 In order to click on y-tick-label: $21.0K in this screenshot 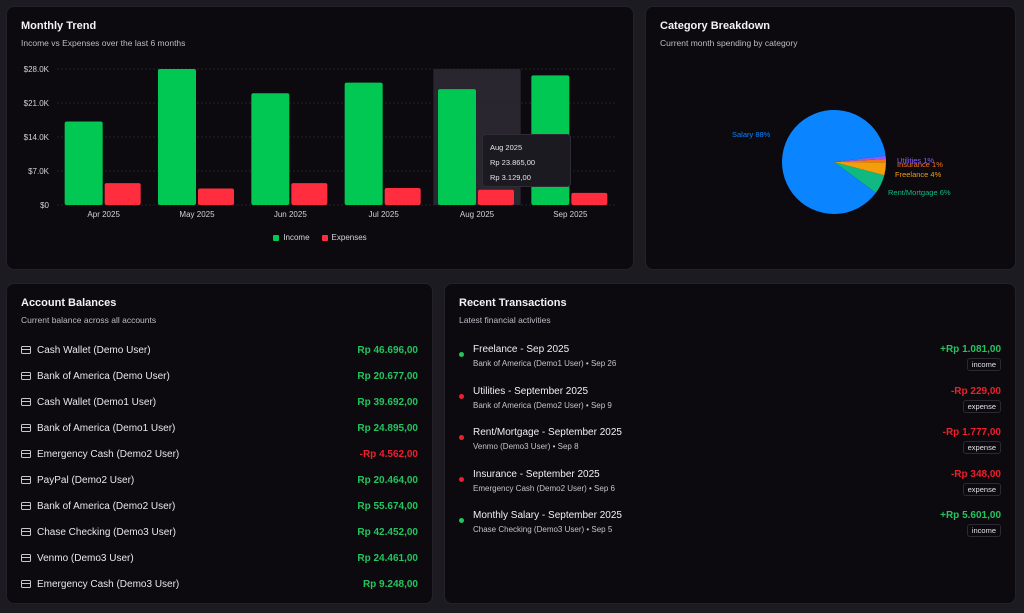, I will do `click(37, 103)`.